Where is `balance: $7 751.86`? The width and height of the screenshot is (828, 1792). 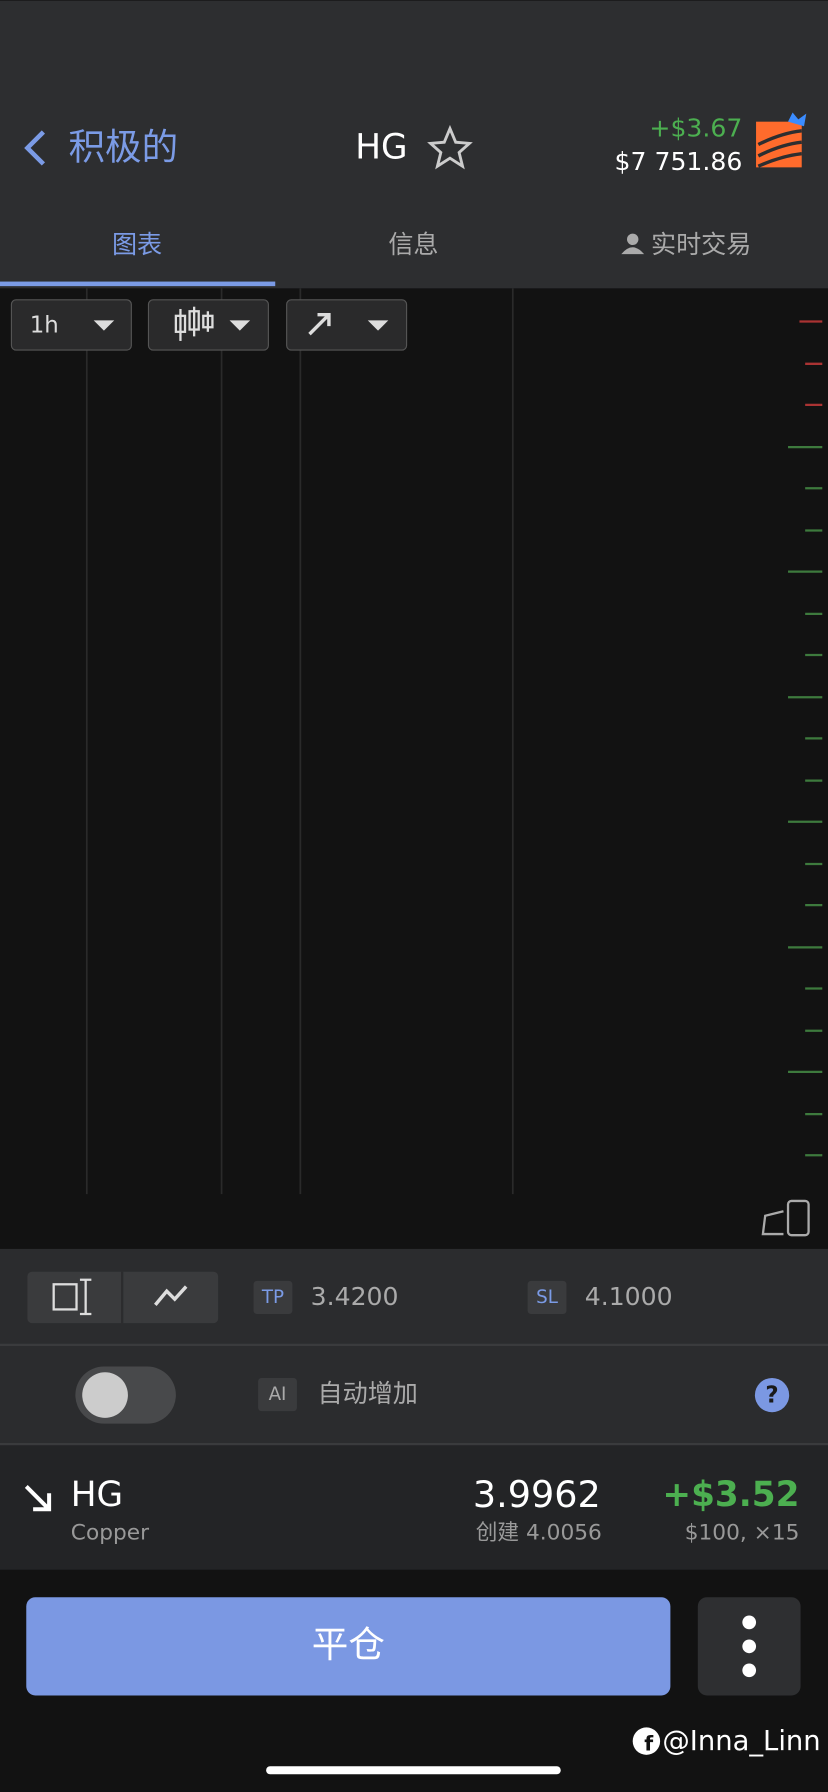
balance: $7 751.86 is located at coordinates (679, 161).